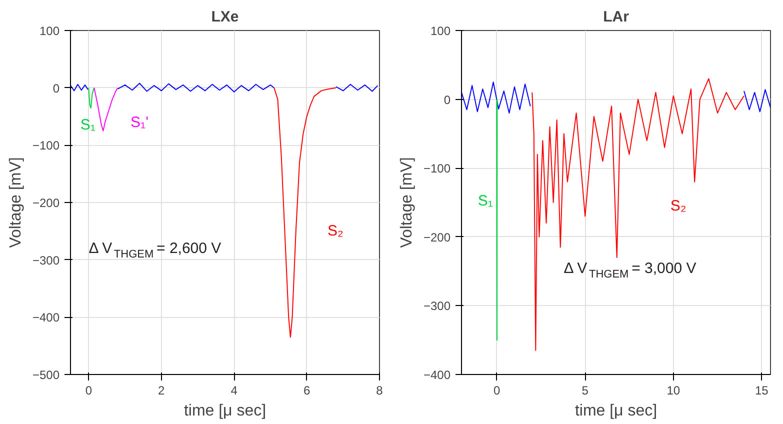 Image resolution: width=783 pixels, height=424 pixels. What do you see at coordinates (139, 122) in the screenshot?
I see `annotation: S₁'` at bounding box center [139, 122].